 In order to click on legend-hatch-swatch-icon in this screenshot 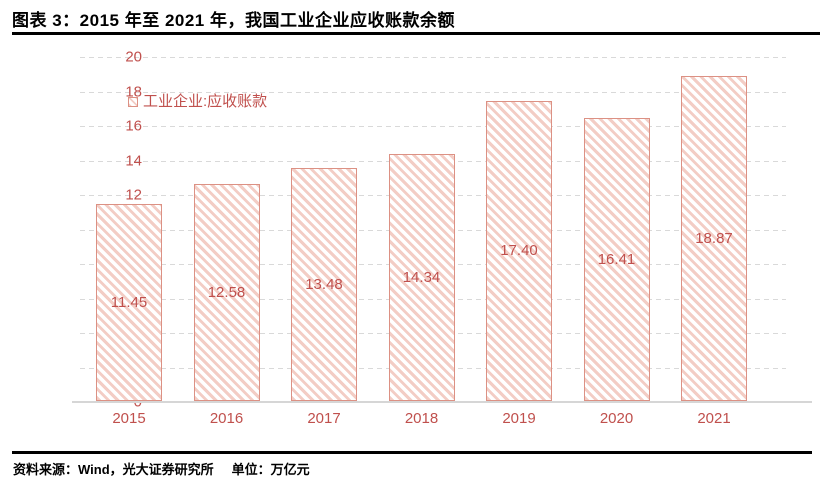, I will do `click(133, 101)`.